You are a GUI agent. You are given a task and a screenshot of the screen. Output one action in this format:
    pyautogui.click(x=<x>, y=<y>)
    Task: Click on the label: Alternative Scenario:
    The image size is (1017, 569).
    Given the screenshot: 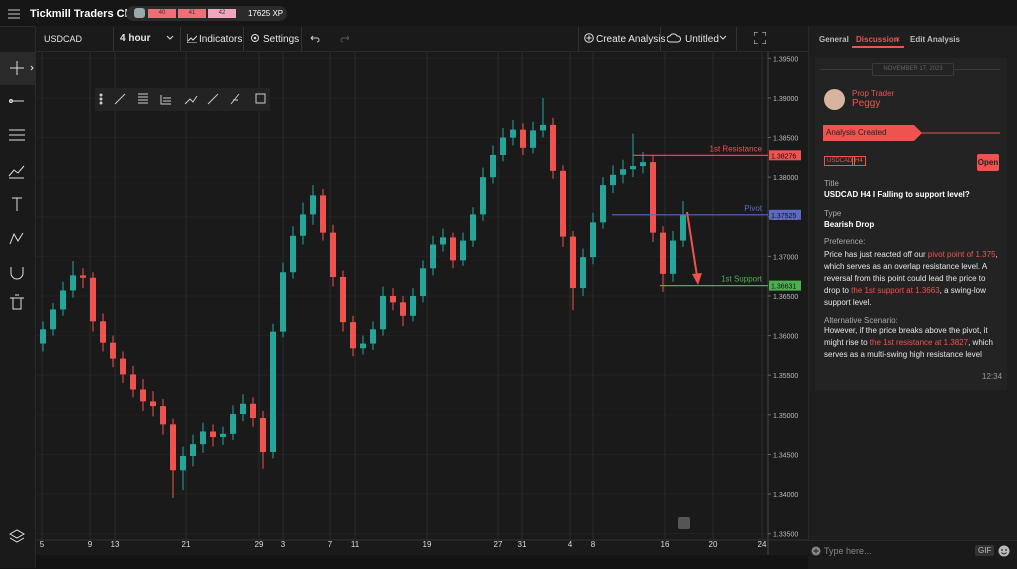 What is the action you would take?
    pyautogui.click(x=861, y=320)
    